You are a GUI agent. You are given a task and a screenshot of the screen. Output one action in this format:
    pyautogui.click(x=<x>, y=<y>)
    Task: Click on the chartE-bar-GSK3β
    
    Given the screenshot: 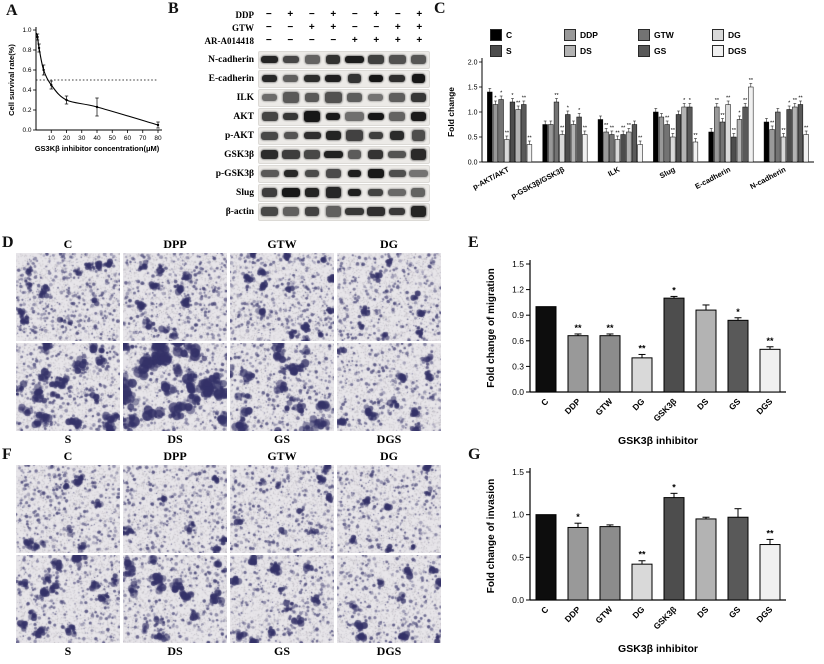 What is the action you would take?
    pyautogui.click(x=674, y=345)
    